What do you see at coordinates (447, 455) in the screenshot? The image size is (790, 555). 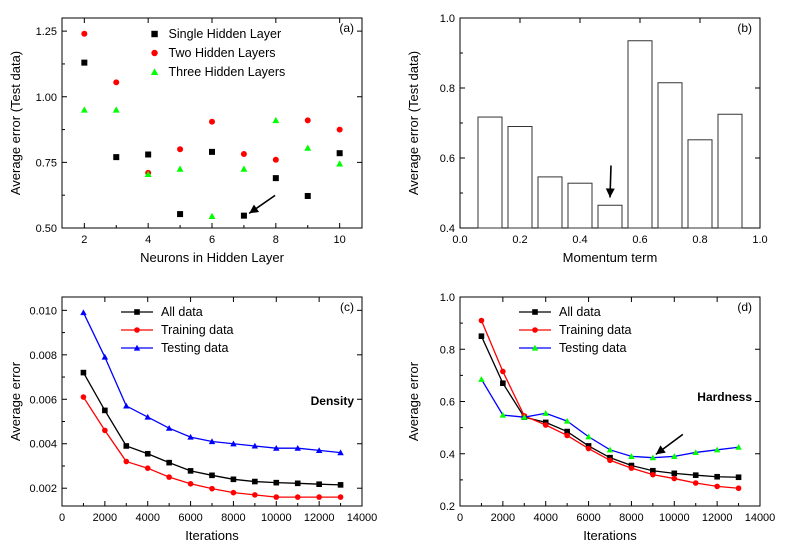 I see `y-tick-label: 0.4` at bounding box center [447, 455].